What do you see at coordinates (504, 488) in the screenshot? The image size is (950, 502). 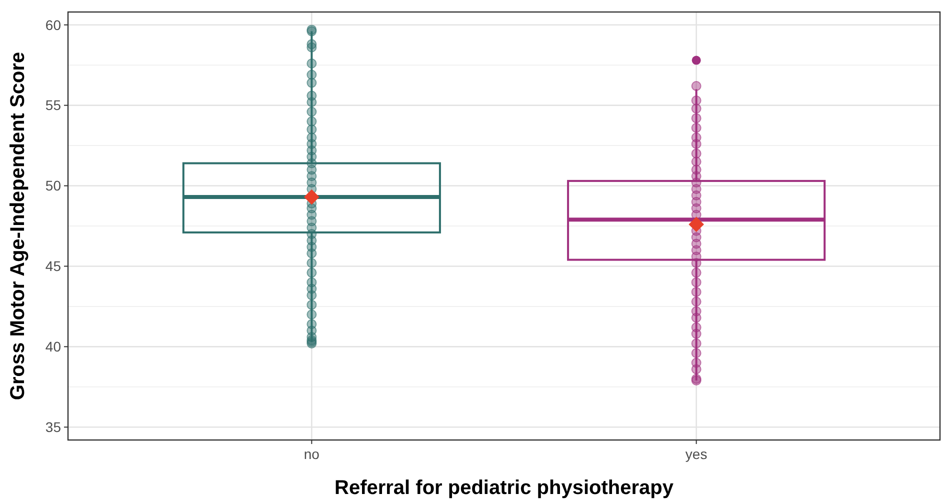 I see `x-axis-title: Referral for pediatric physiotherapy` at bounding box center [504, 488].